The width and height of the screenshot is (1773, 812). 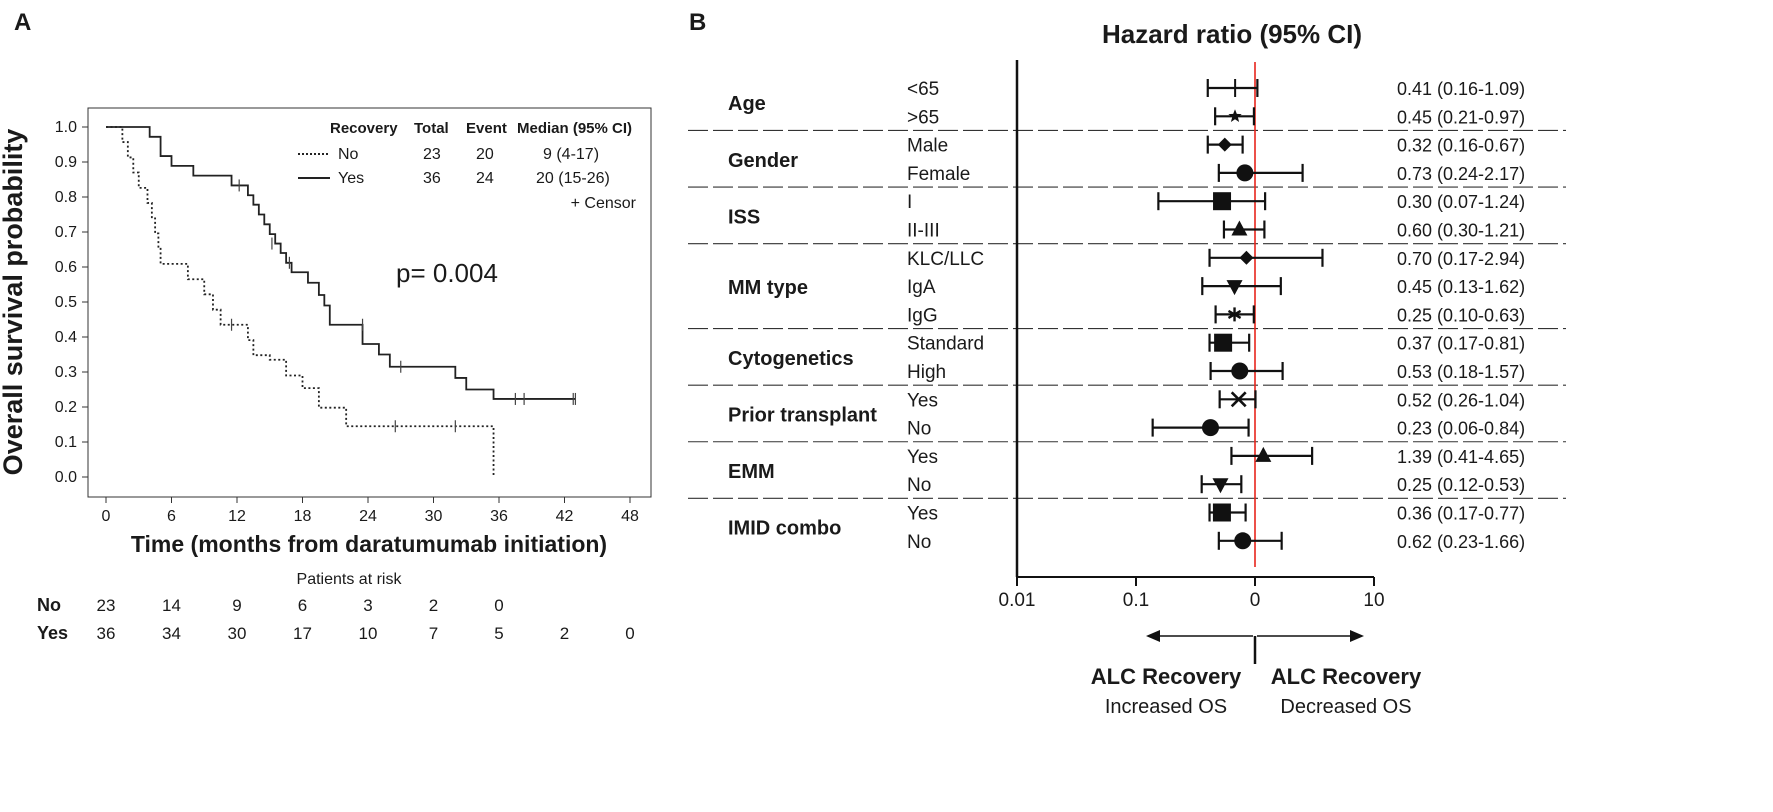 I want to click on at-risk-value-no: 0, so click(x=498, y=605).